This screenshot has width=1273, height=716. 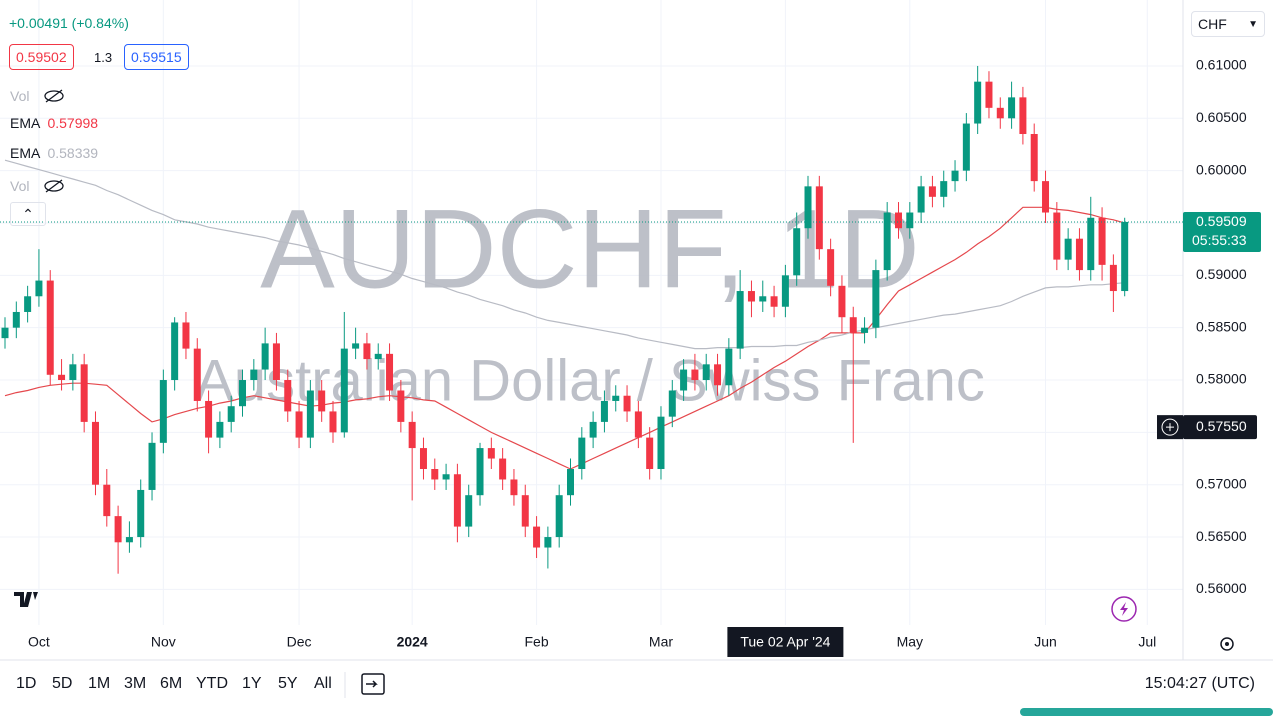 What do you see at coordinates (156, 57) in the screenshot?
I see `ask: 0.59515` at bounding box center [156, 57].